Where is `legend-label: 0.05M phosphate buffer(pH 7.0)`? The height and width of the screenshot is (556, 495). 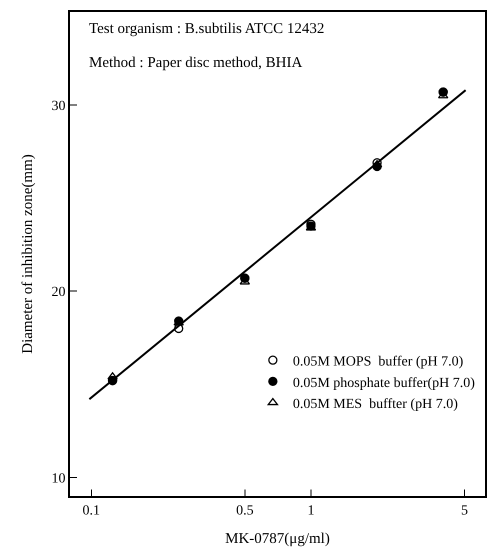
legend-label: 0.05M phosphate buffer(pH 7.0) is located at coordinates (384, 383).